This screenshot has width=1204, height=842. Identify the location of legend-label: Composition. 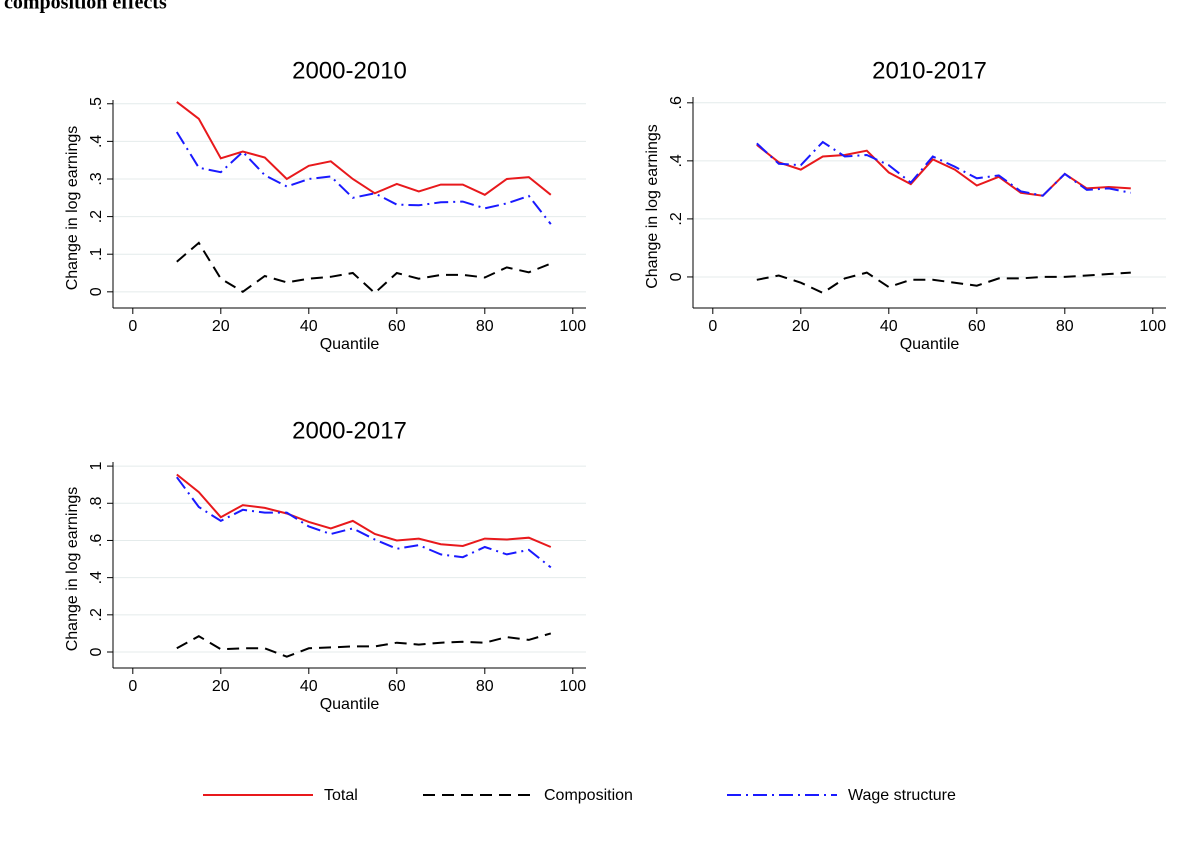
(588, 795).